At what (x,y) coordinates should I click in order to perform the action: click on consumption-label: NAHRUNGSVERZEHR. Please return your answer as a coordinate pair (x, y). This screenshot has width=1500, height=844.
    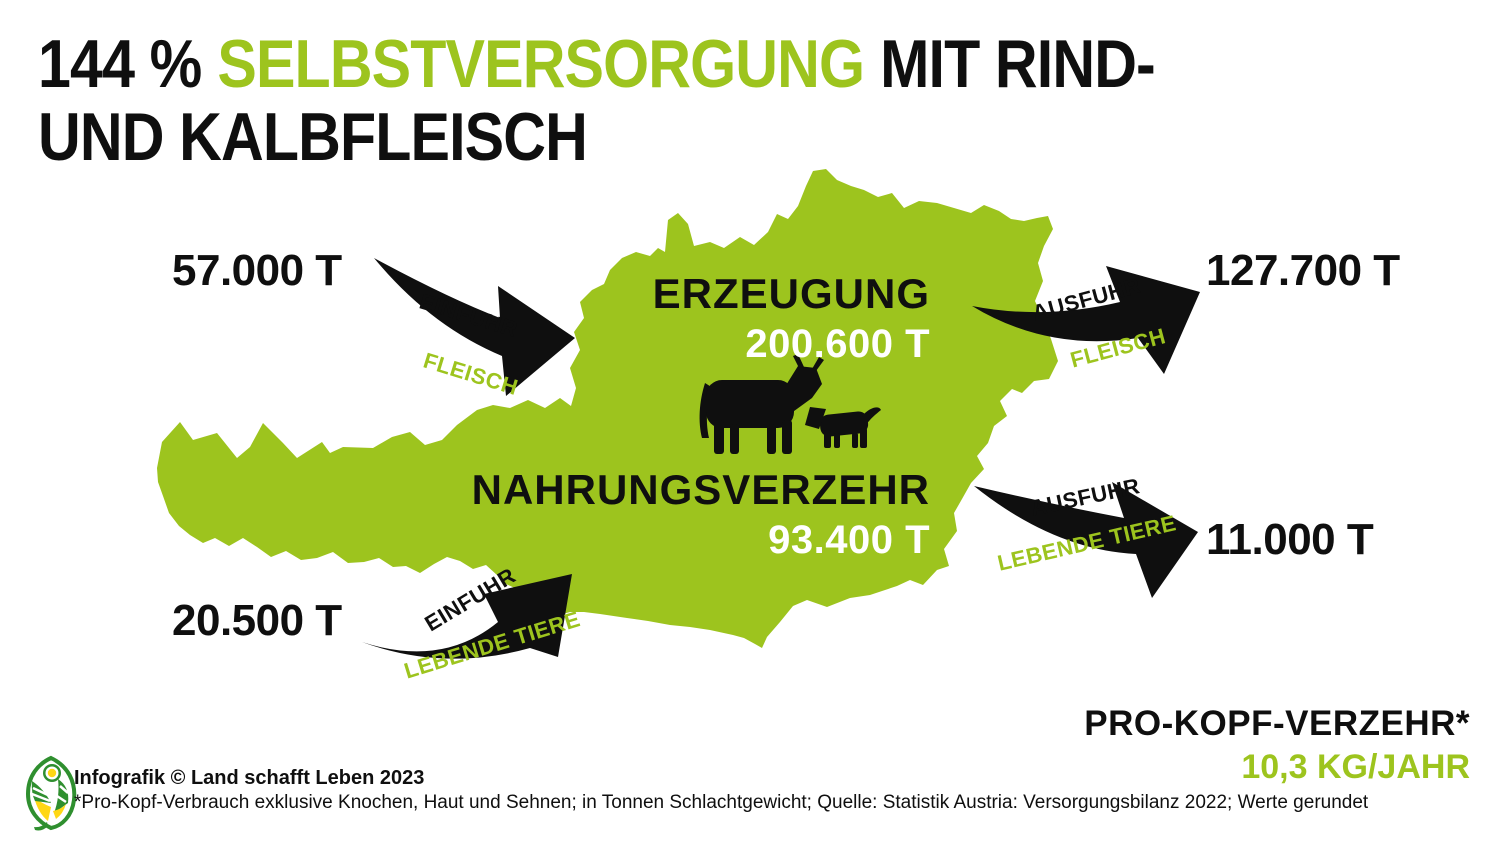
    Looking at the image, I should click on (700, 489).